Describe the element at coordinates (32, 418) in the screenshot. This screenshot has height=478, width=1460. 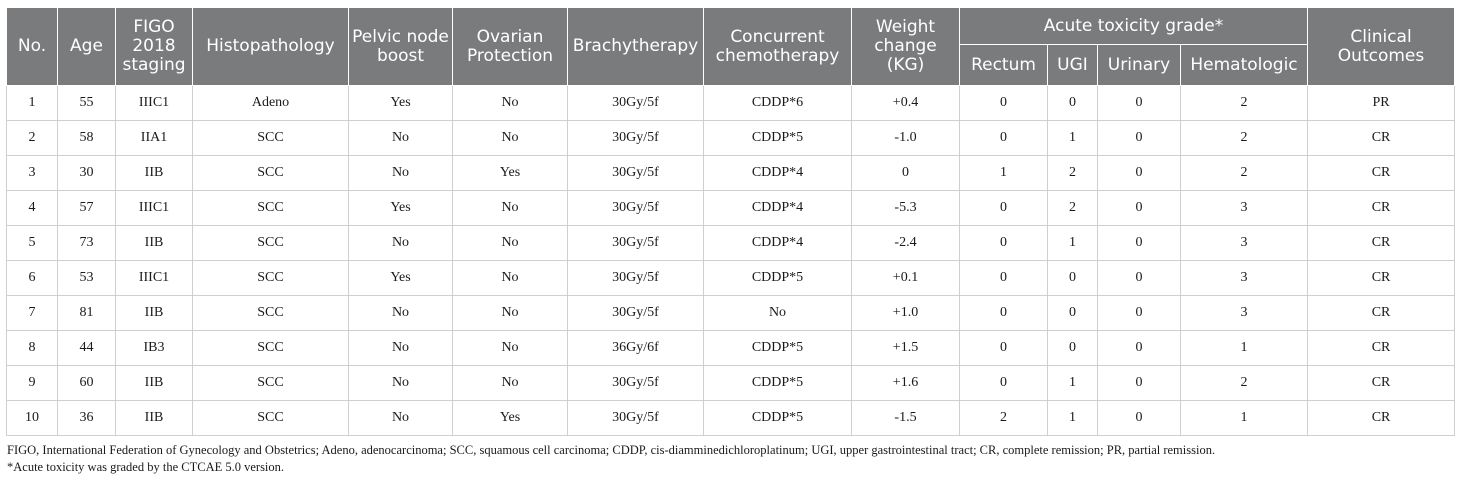
I see `cell-no: 10` at that location.